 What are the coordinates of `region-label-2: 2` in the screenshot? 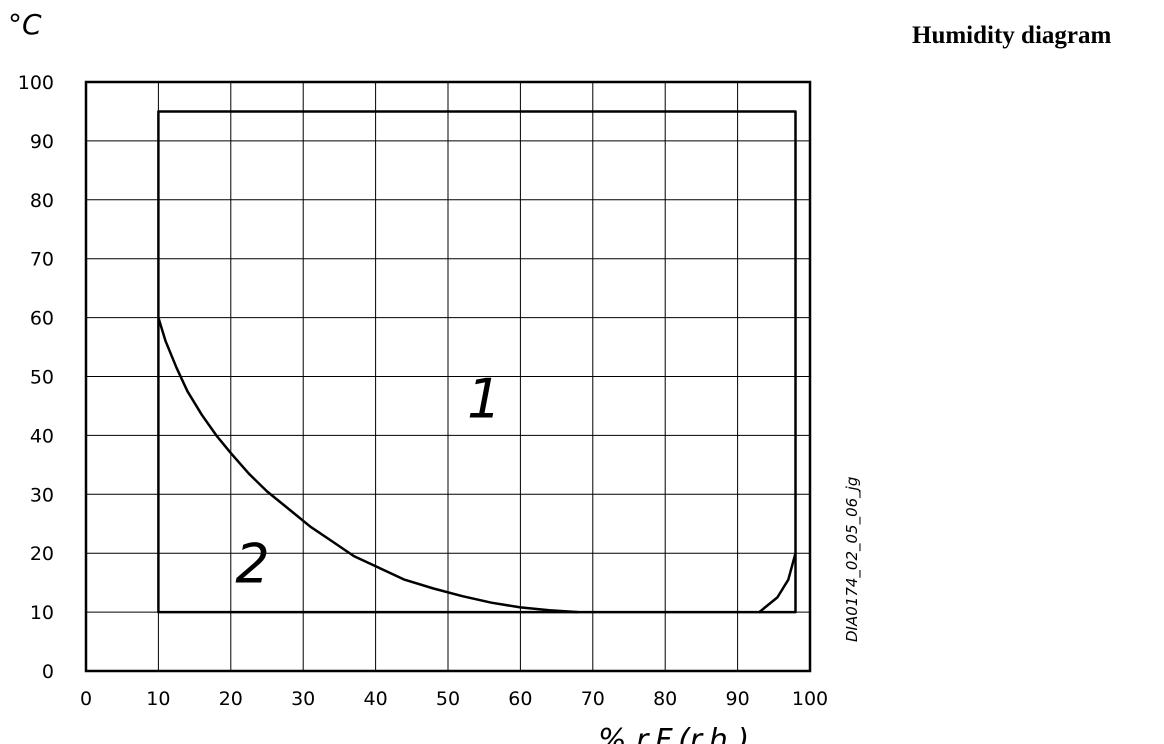 It's located at (252, 564).